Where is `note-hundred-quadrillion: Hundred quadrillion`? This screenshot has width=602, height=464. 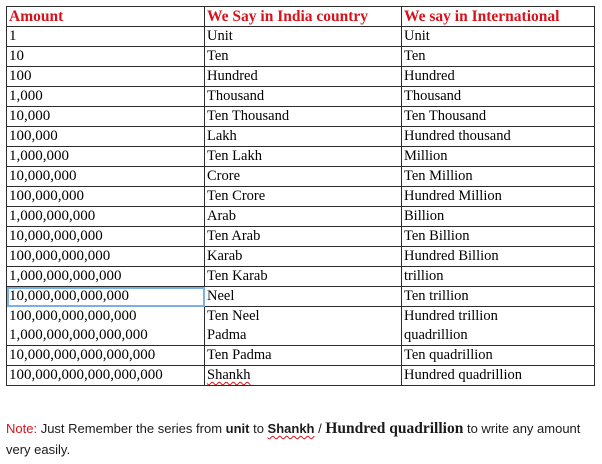 note-hundred-quadrillion: Hundred quadrillion is located at coordinates (394, 428).